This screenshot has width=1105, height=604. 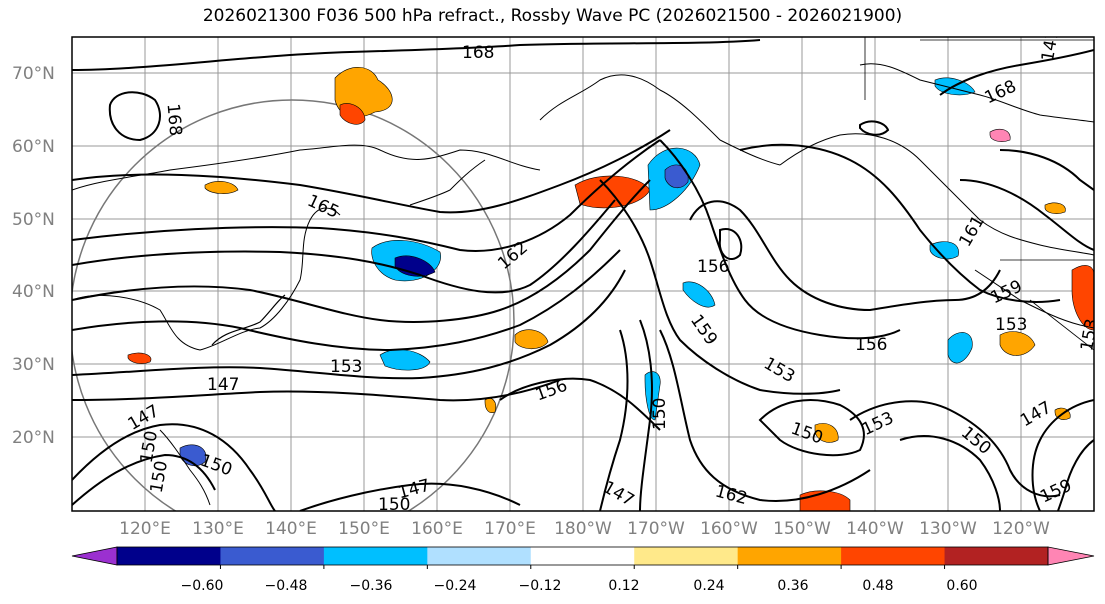 I want to click on lon-label: 120°E, so click(x=145, y=529).